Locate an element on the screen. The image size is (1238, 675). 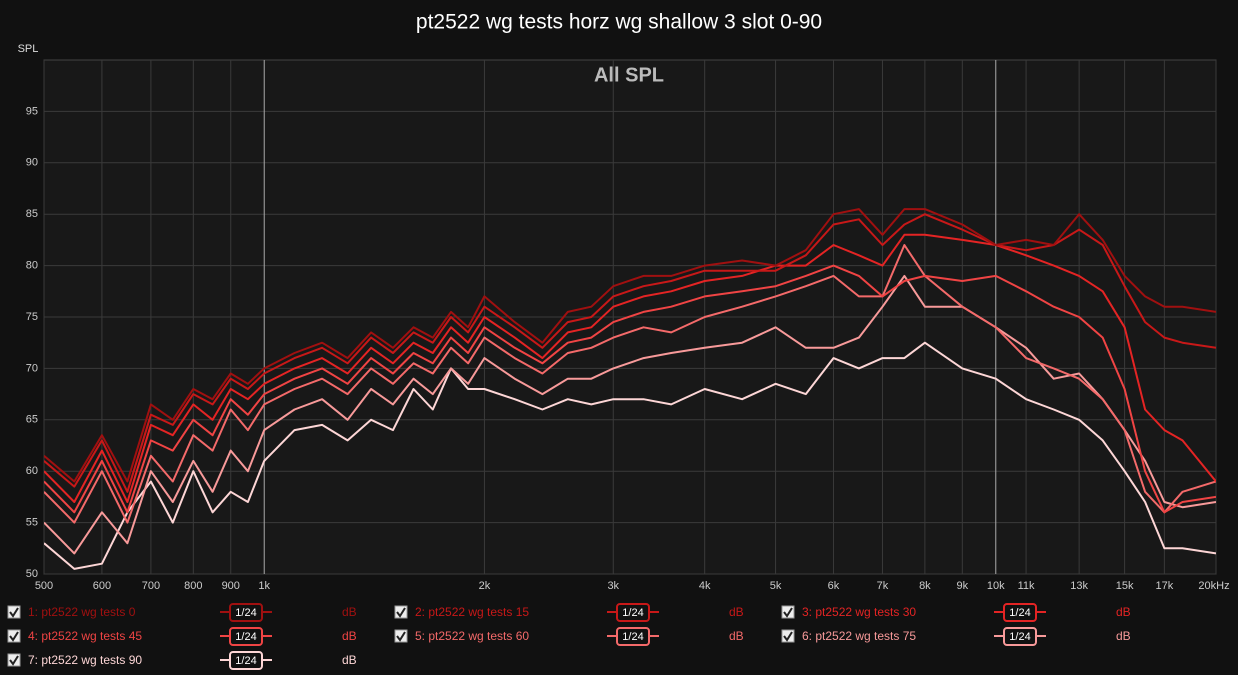
y-tick-label: 55 is located at coordinates (32, 523).